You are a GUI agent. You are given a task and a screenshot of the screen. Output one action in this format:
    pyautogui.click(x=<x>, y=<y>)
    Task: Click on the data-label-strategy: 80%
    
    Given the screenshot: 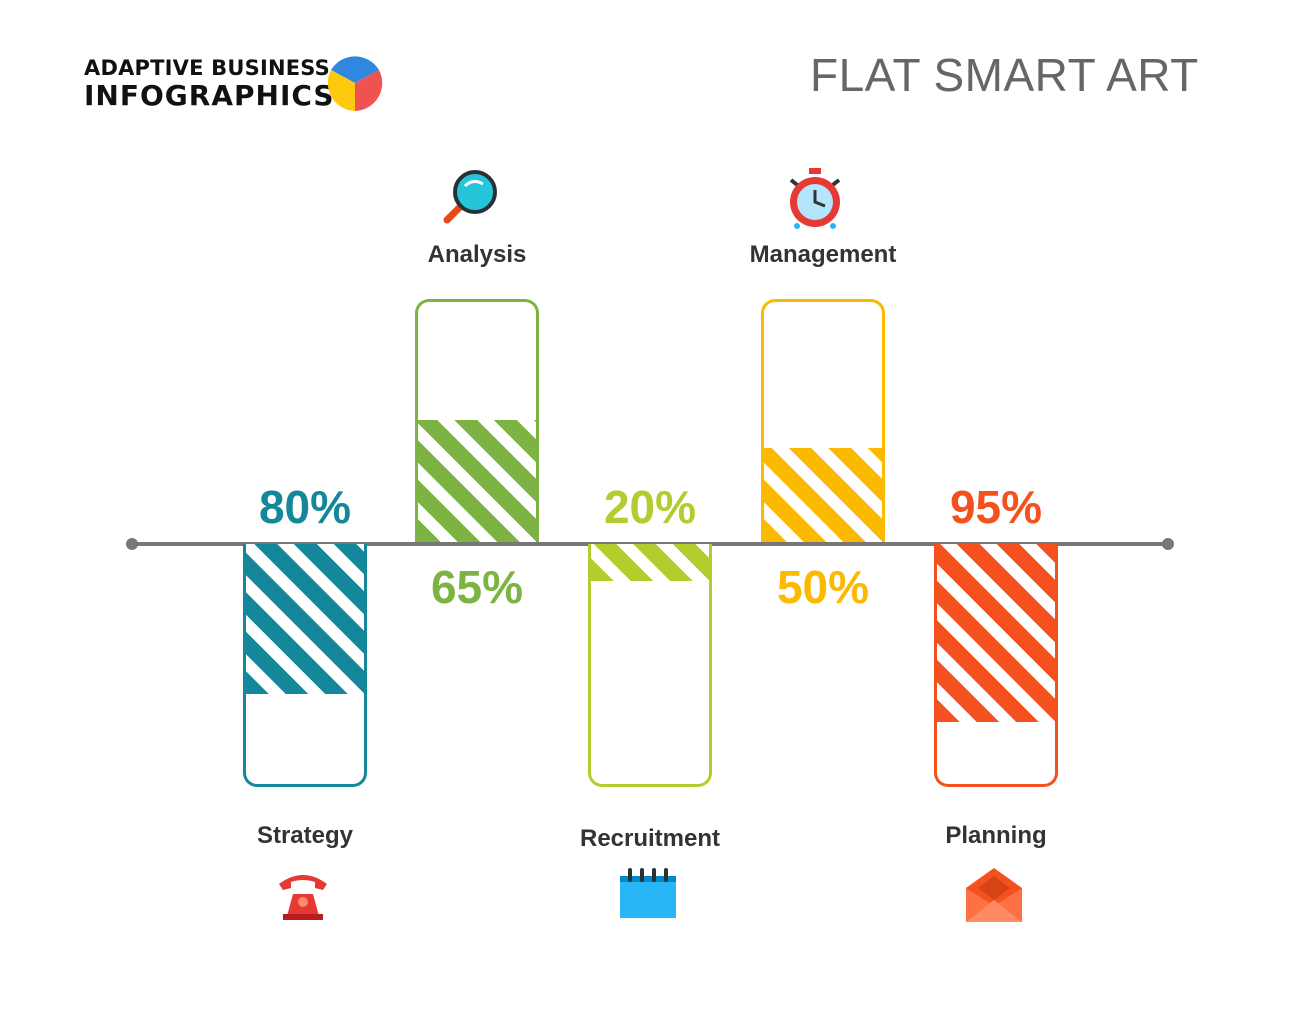 What is the action you would take?
    pyautogui.click(x=305, y=507)
    